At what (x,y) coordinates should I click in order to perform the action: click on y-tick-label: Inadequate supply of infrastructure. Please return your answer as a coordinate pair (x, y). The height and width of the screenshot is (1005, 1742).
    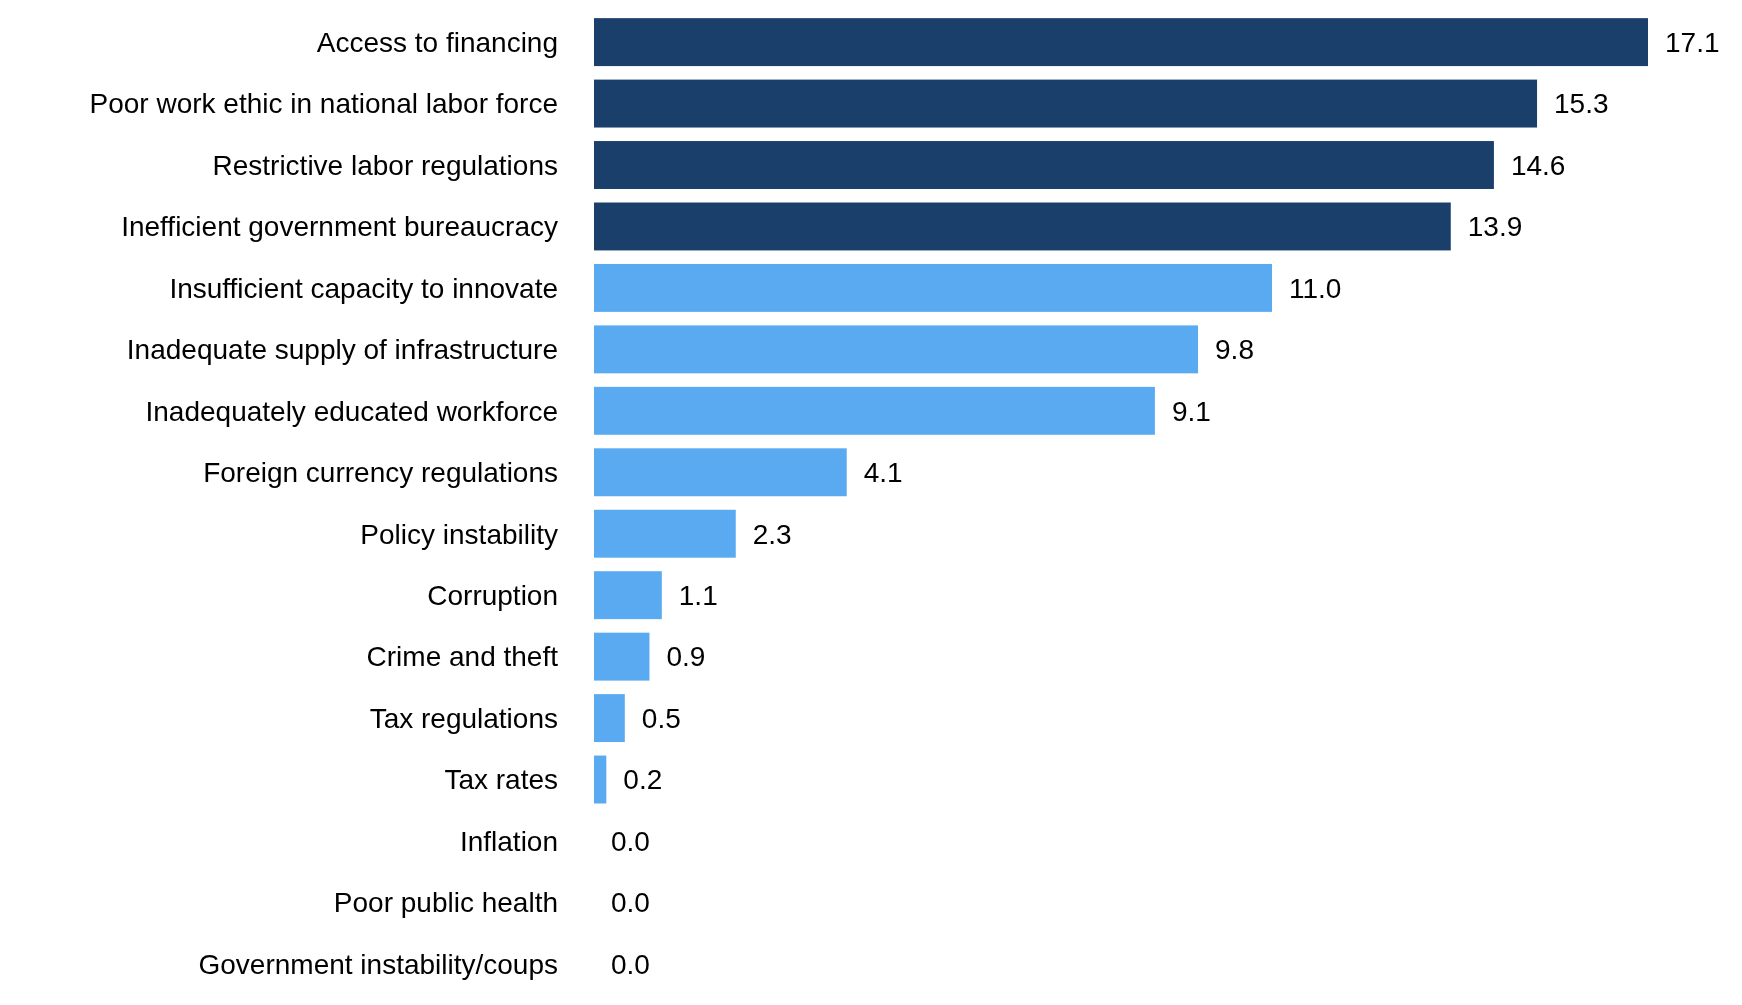
    Looking at the image, I should click on (342, 350).